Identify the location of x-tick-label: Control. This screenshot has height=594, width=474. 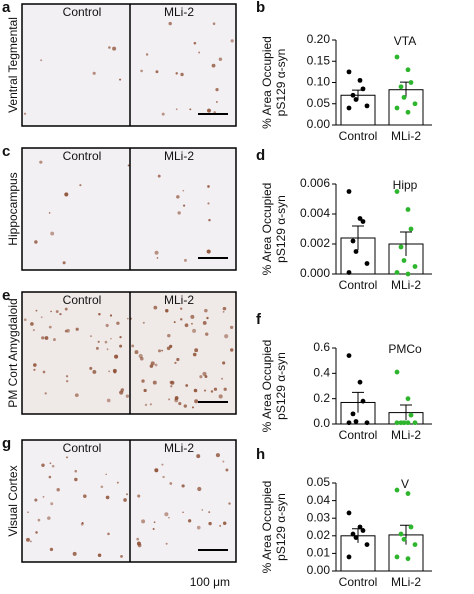
(358, 582).